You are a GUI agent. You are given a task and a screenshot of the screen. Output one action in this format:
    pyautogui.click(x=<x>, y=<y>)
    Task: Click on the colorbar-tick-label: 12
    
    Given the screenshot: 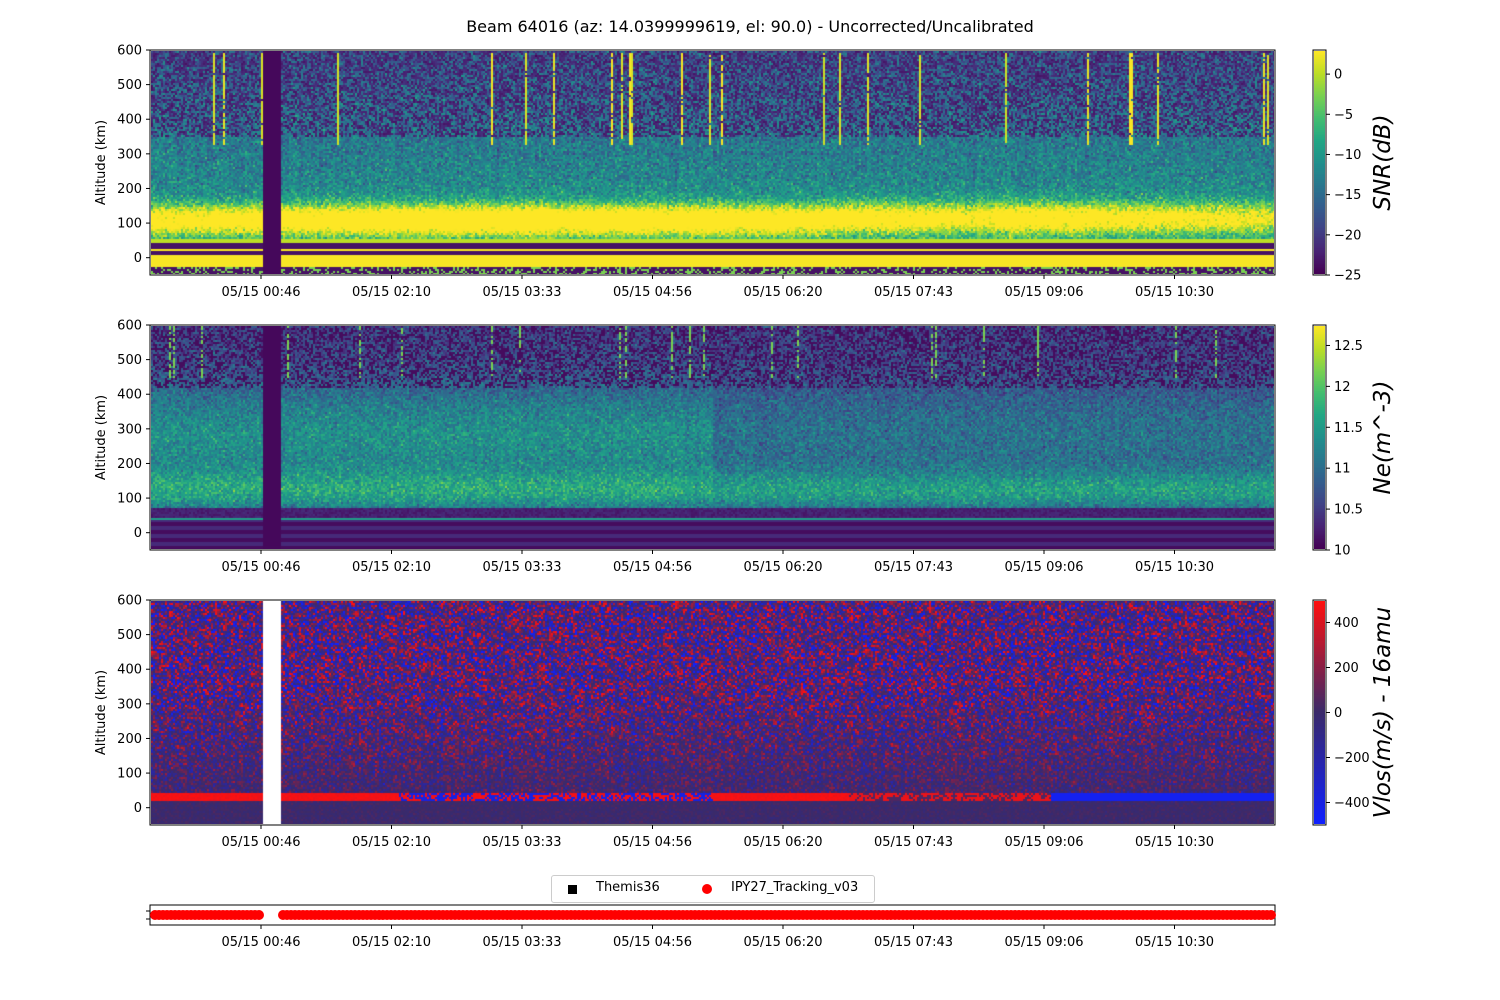 What is the action you would take?
    pyautogui.click(x=1342, y=387)
    